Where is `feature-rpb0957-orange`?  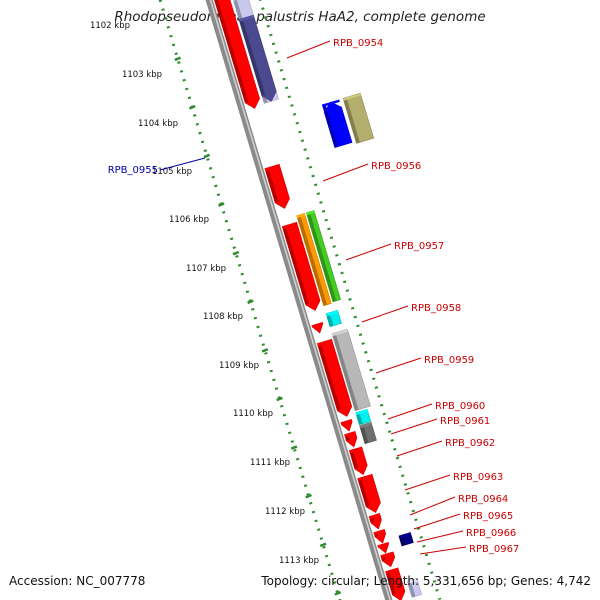
feature-rpb0957-orange is located at coordinates (314, 260).